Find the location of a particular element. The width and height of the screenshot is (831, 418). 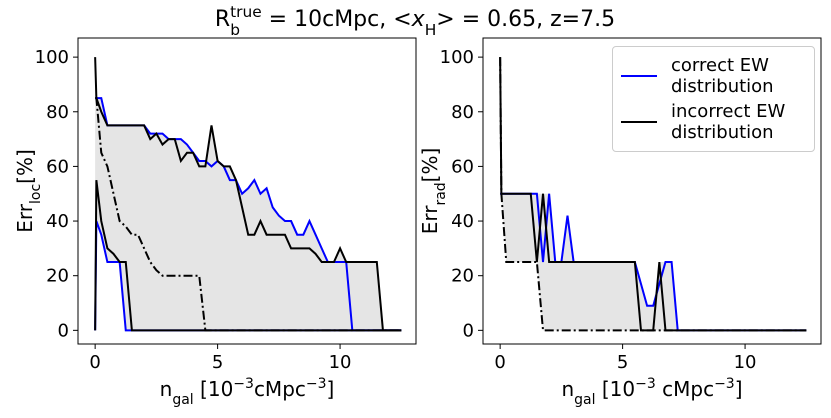

figure-title-part: > = 0.65, z=7.5 is located at coordinates (525, 19).